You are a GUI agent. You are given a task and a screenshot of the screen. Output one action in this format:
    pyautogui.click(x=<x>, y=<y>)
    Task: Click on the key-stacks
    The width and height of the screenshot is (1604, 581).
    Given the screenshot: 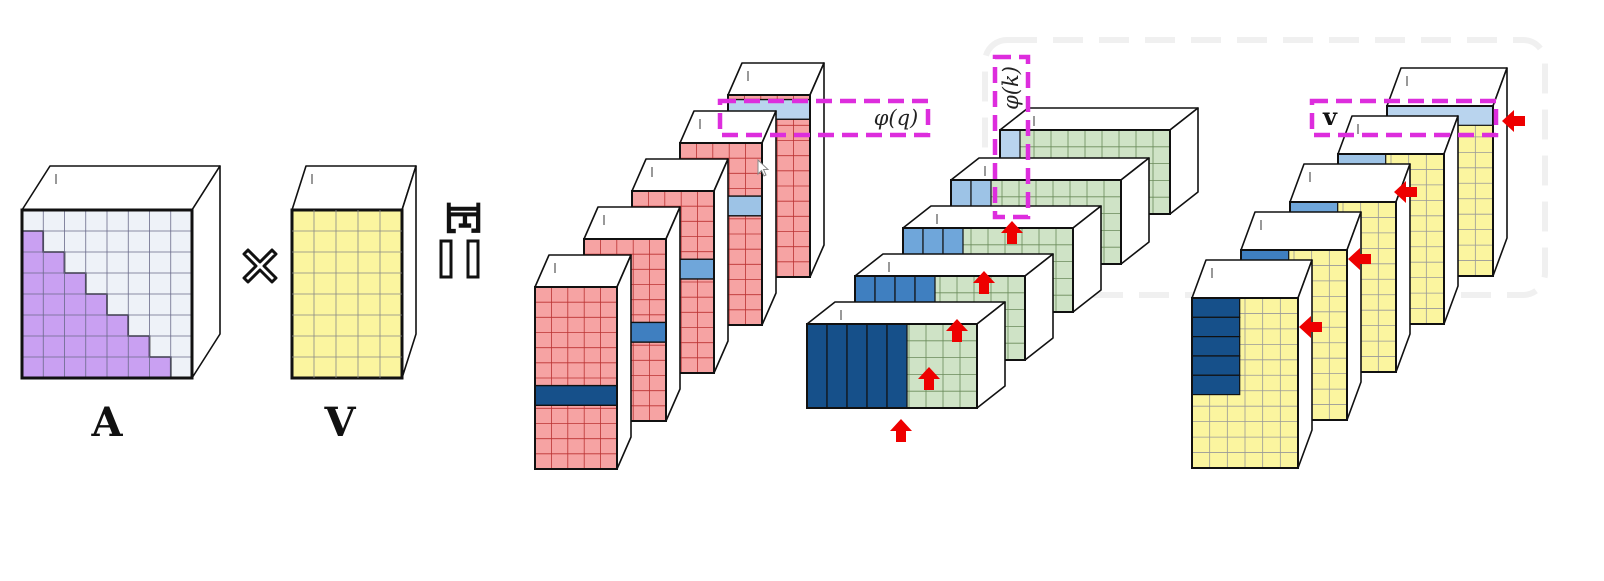 What is the action you would take?
    pyautogui.click(x=1002, y=258)
    